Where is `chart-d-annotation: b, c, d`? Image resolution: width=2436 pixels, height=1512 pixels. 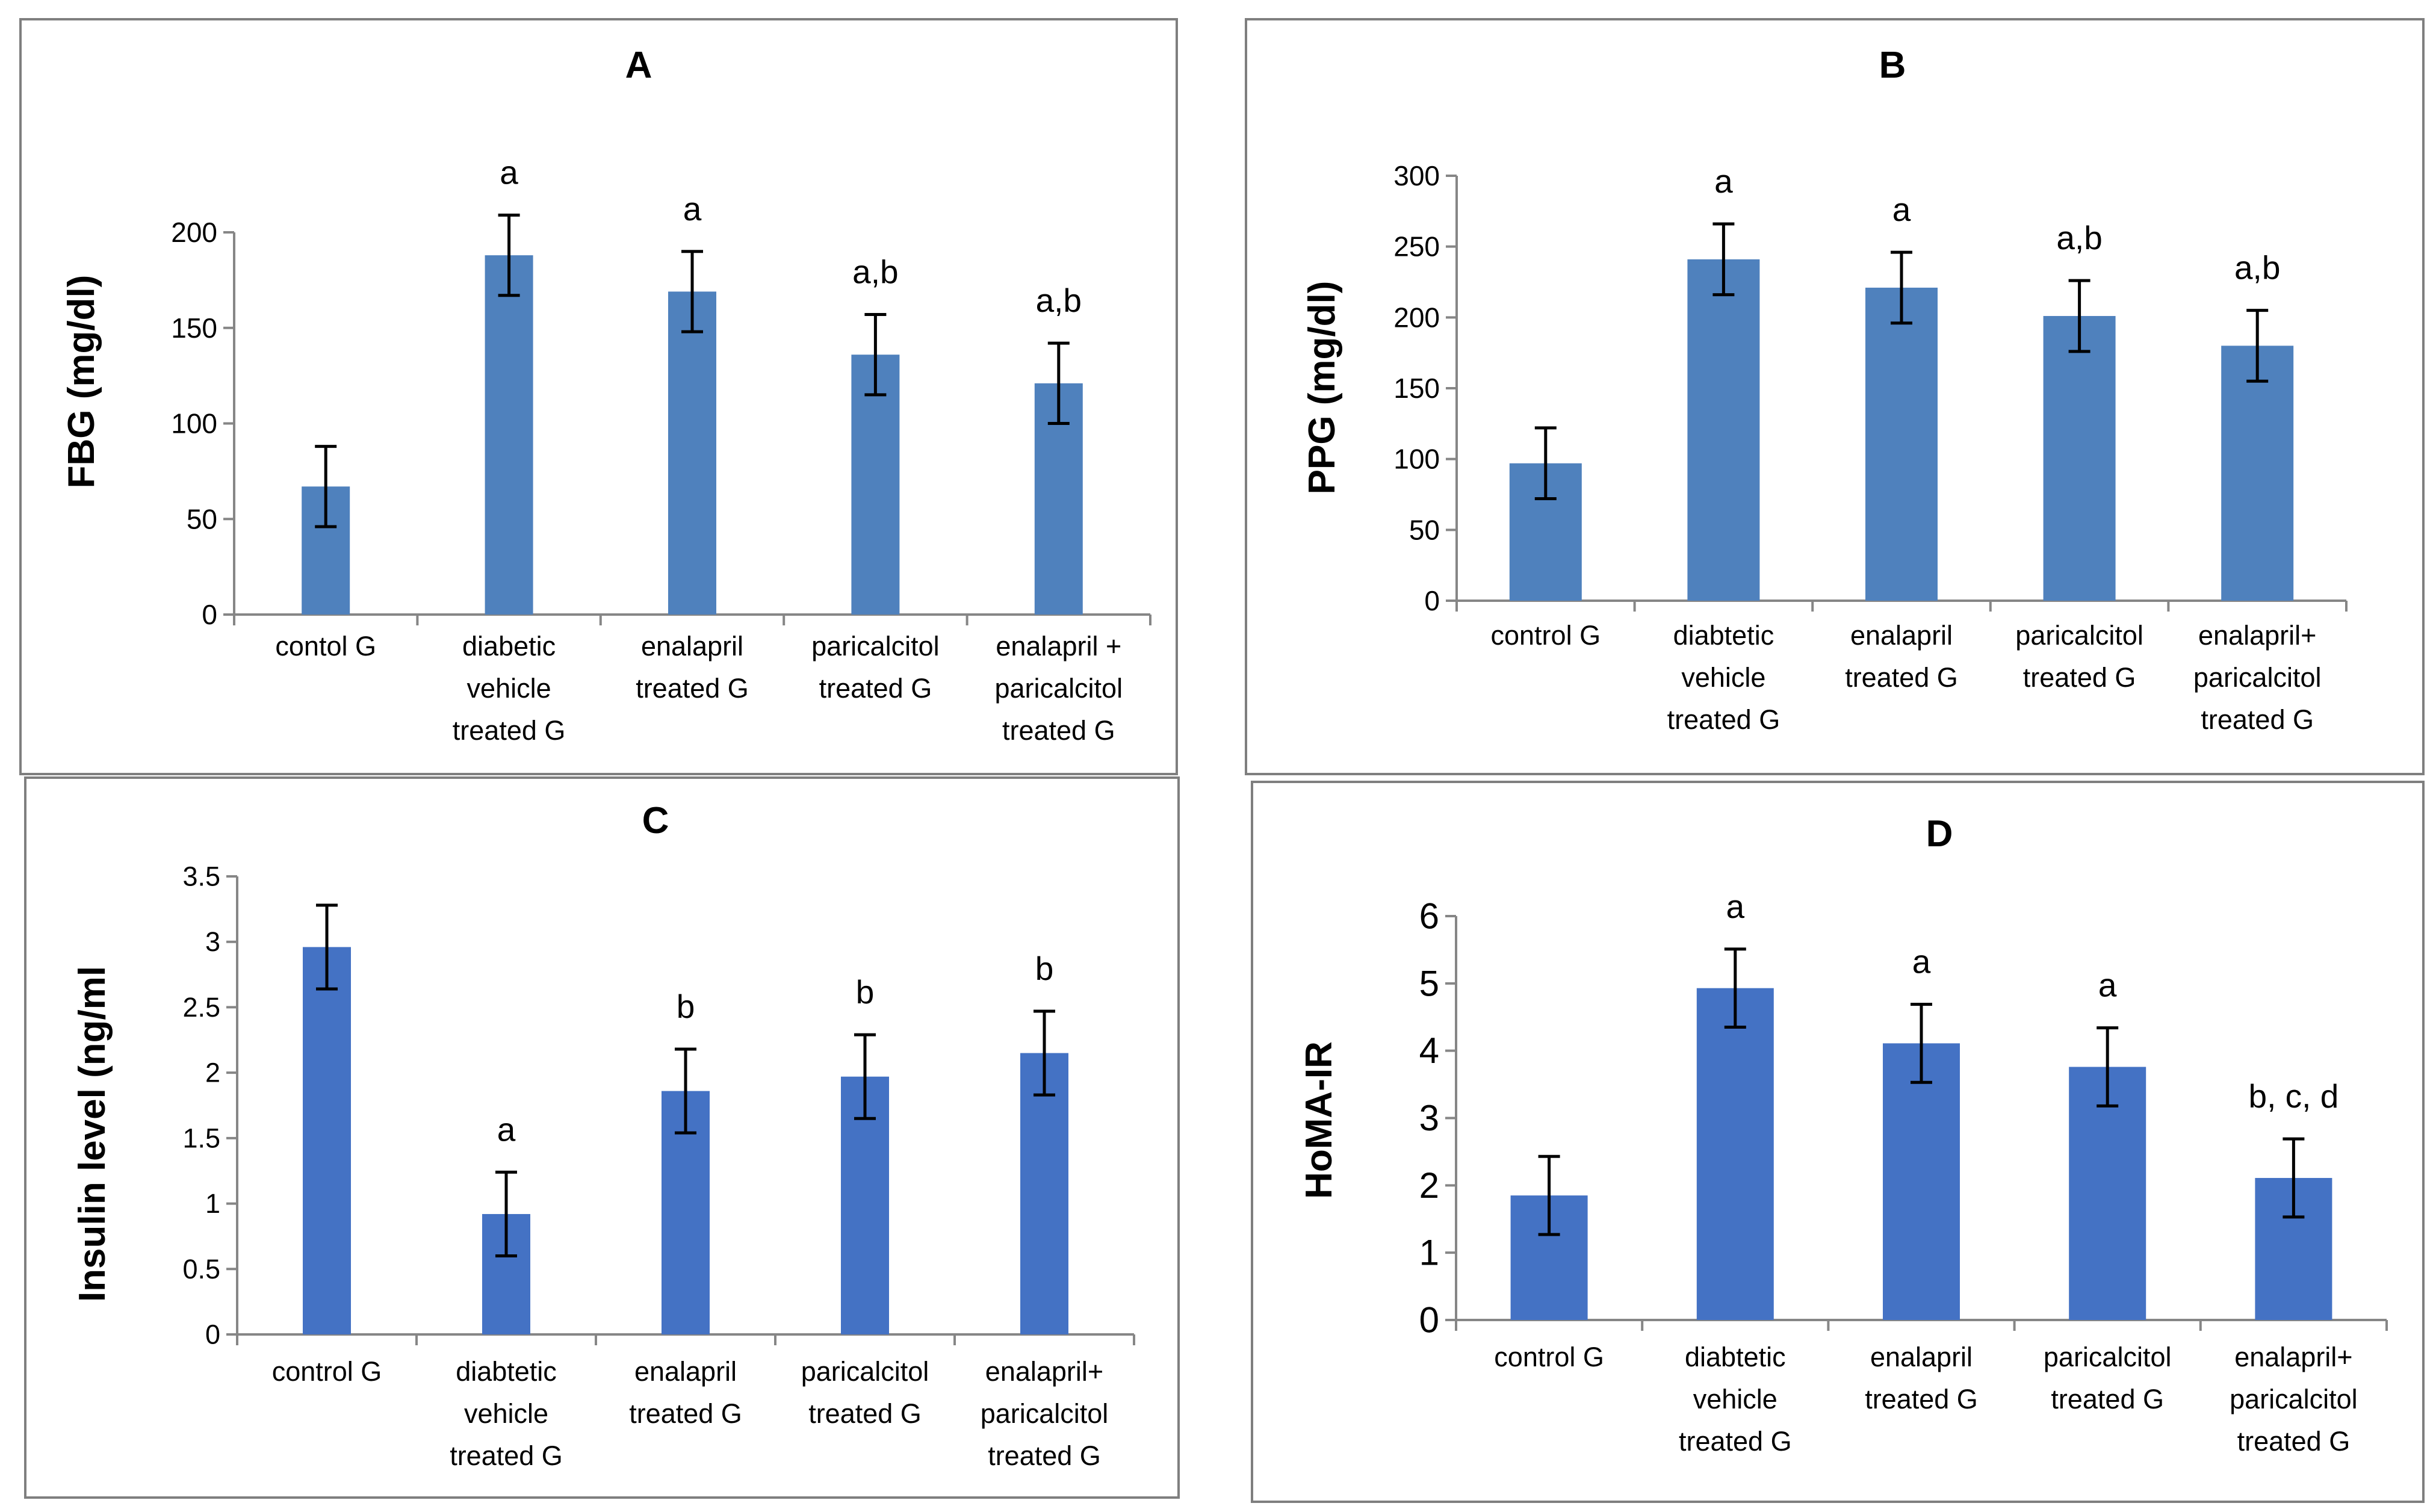
chart-d-annotation: b, c, d is located at coordinates (2293, 1096).